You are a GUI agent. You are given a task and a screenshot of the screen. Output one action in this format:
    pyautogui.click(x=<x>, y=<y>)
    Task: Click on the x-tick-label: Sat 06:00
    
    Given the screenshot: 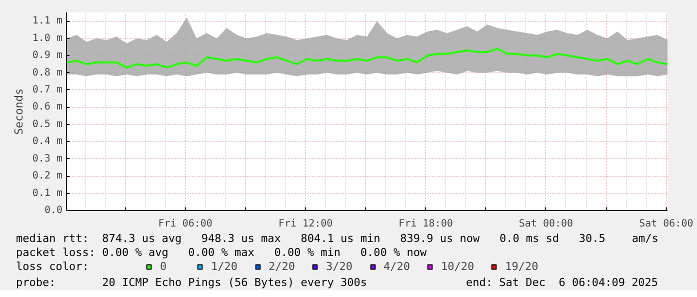 What is the action you would take?
    pyautogui.click(x=666, y=224)
    